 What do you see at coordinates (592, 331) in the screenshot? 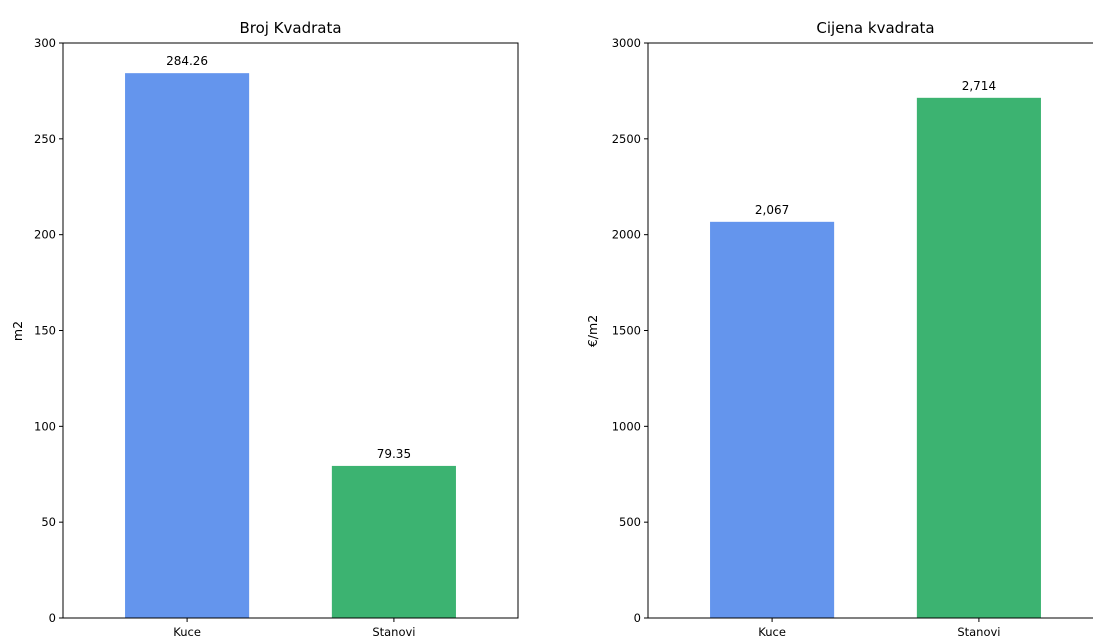
I see `y-axis-label: €/m2` at bounding box center [592, 331].